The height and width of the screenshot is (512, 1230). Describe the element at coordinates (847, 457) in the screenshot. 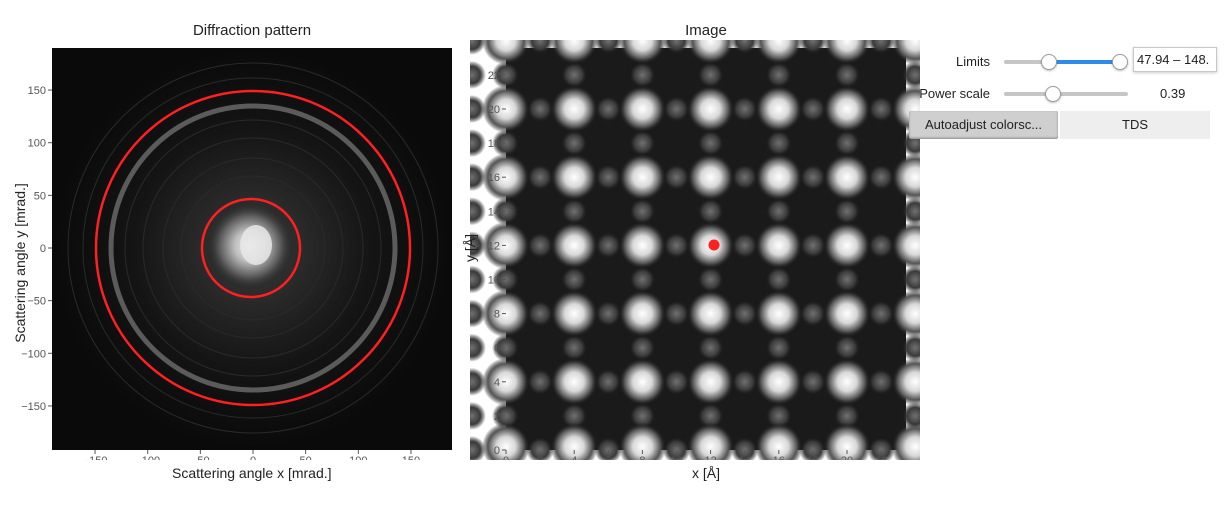

I see `image-x-tick-label: 20` at that location.